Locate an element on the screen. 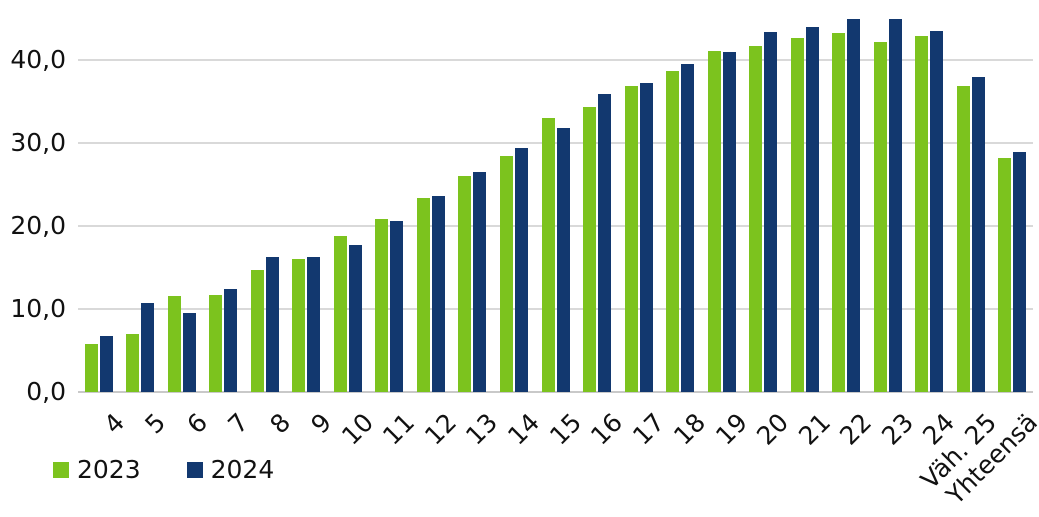 The width and height of the screenshot is (1039, 517). bar-2024-Yhteensä is located at coordinates (1020, 271).